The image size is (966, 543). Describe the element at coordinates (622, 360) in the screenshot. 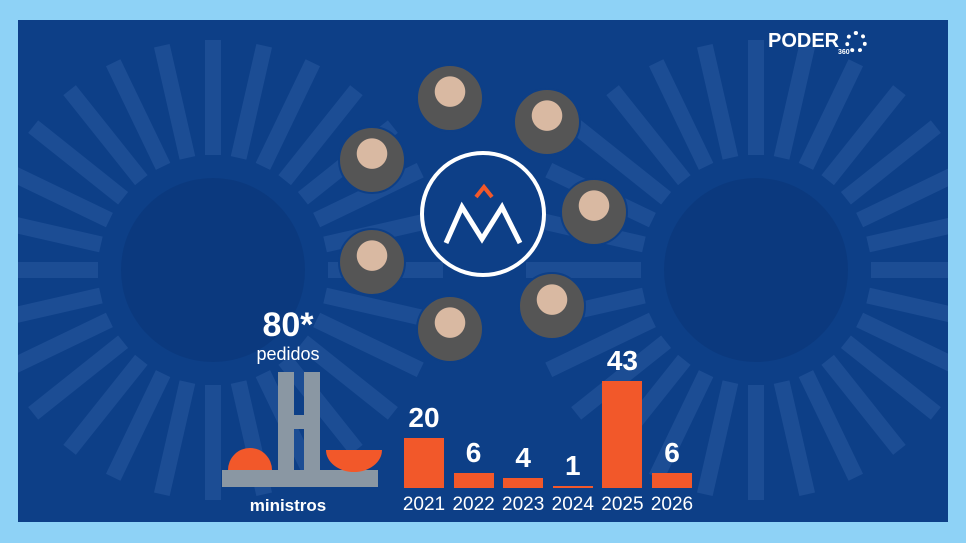

I see `data-label: 43` at that location.